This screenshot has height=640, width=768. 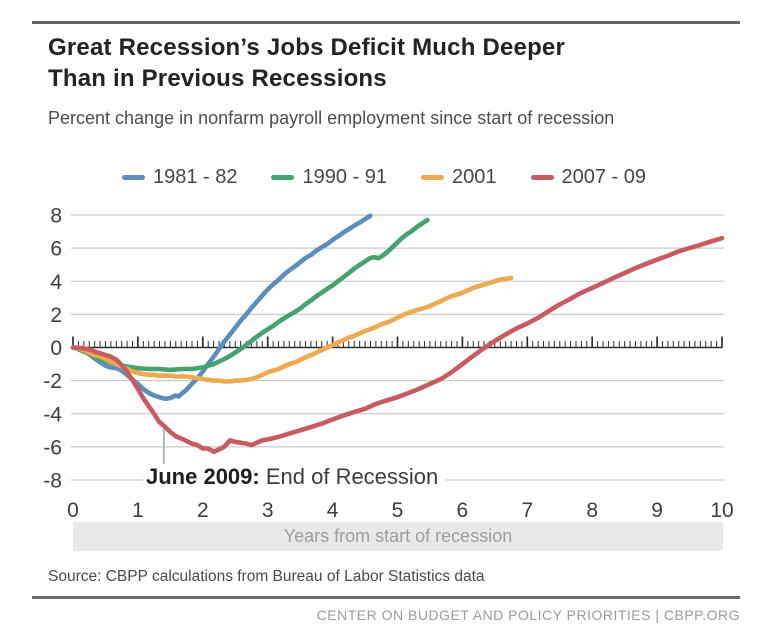 I want to click on zero-axis, so click(x=397, y=342).